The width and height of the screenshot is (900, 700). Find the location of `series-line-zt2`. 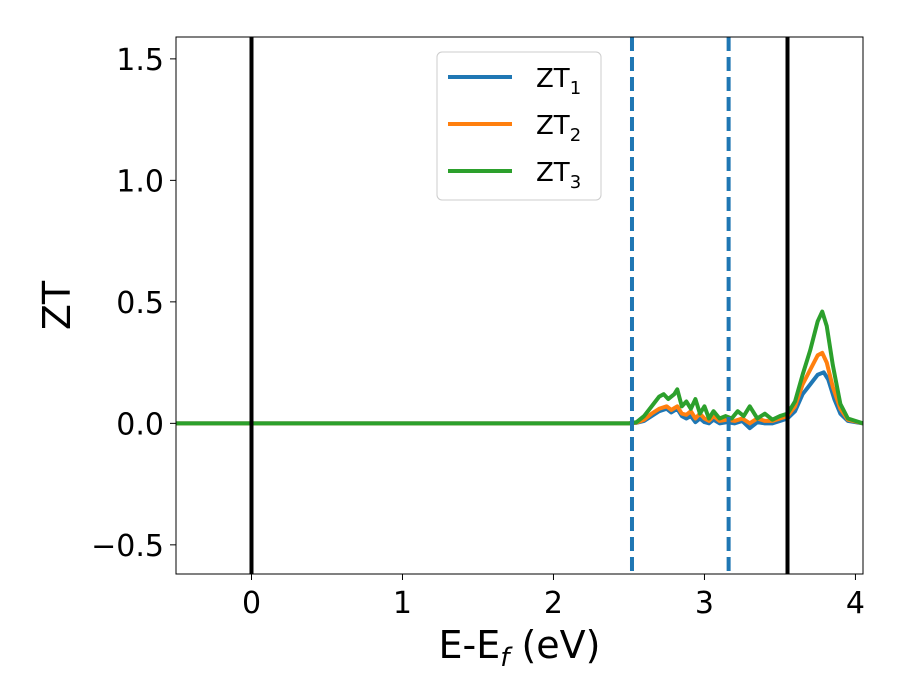

series-line-zt2 is located at coordinates (519, 388).